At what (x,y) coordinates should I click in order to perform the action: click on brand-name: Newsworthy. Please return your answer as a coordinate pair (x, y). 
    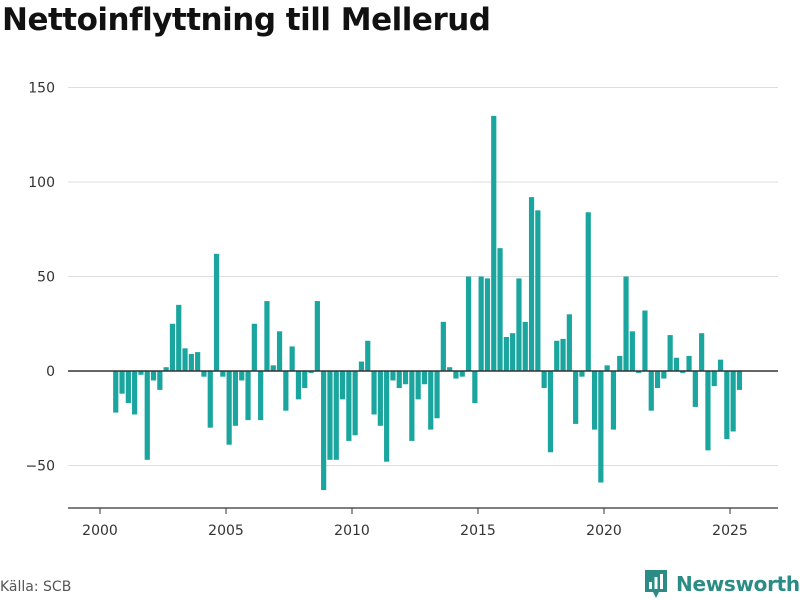
    Looking at the image, I should click on (738, 584).